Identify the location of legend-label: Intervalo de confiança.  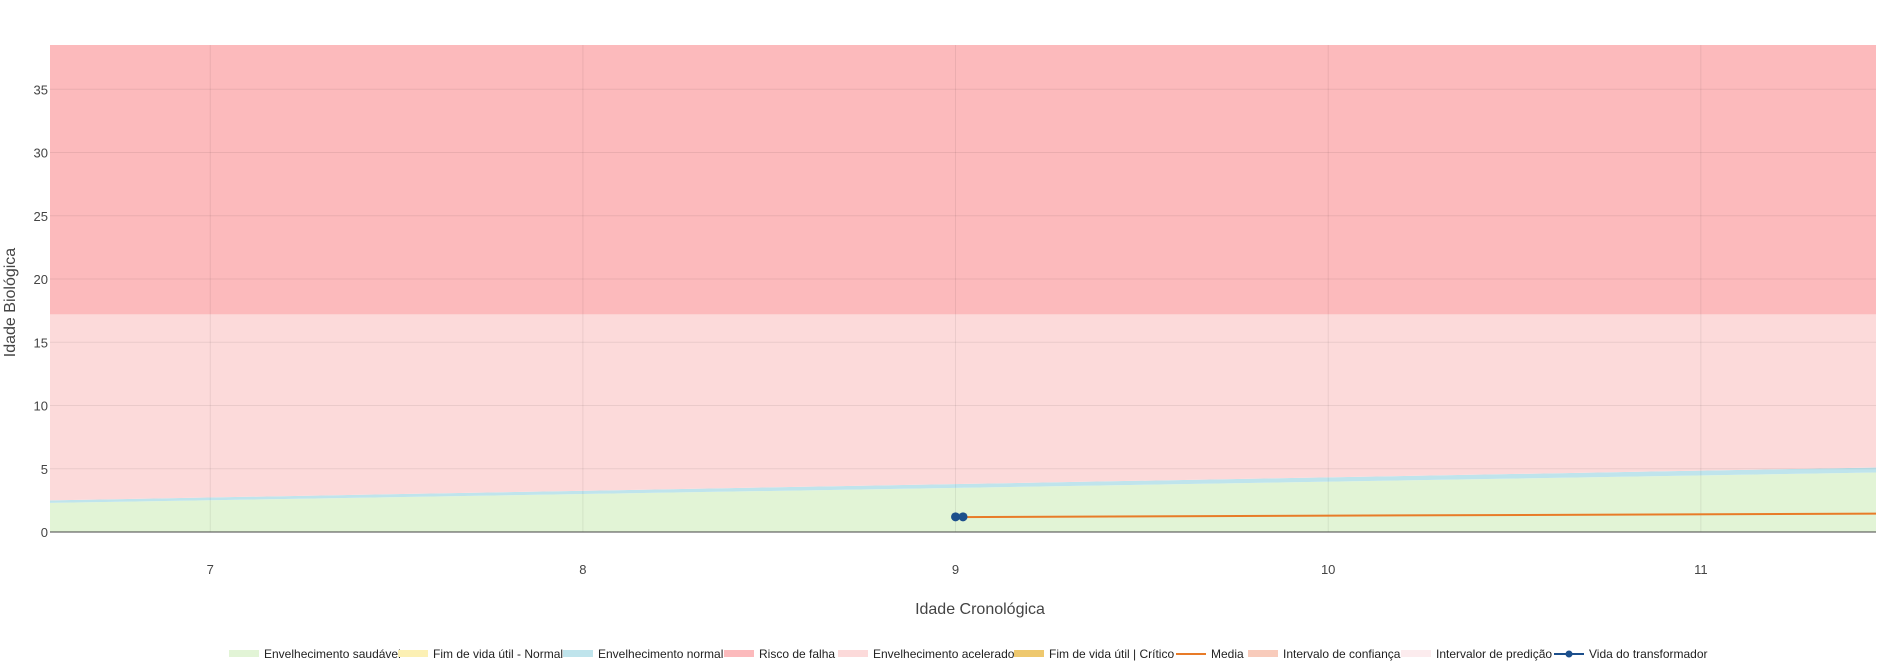
(1342, 654).